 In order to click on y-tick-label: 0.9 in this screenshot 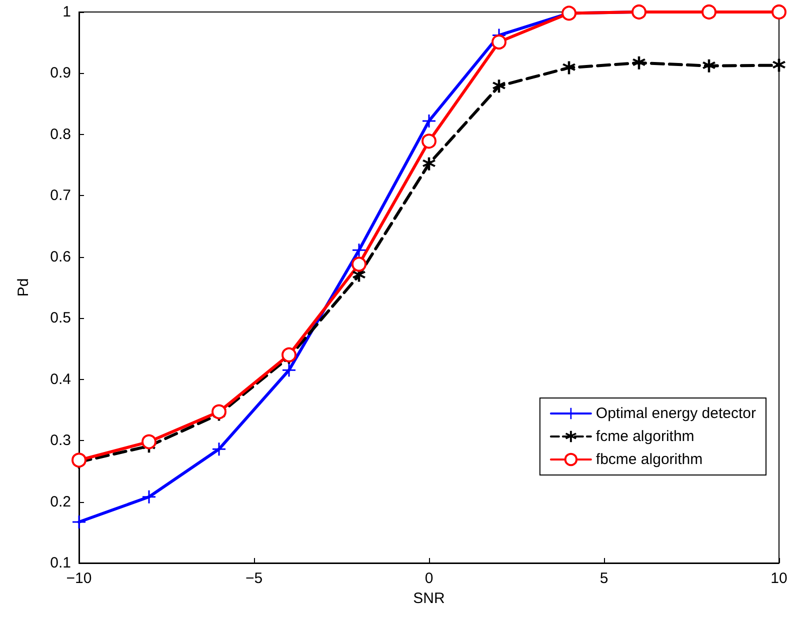, I will do `click(60, 73)`.